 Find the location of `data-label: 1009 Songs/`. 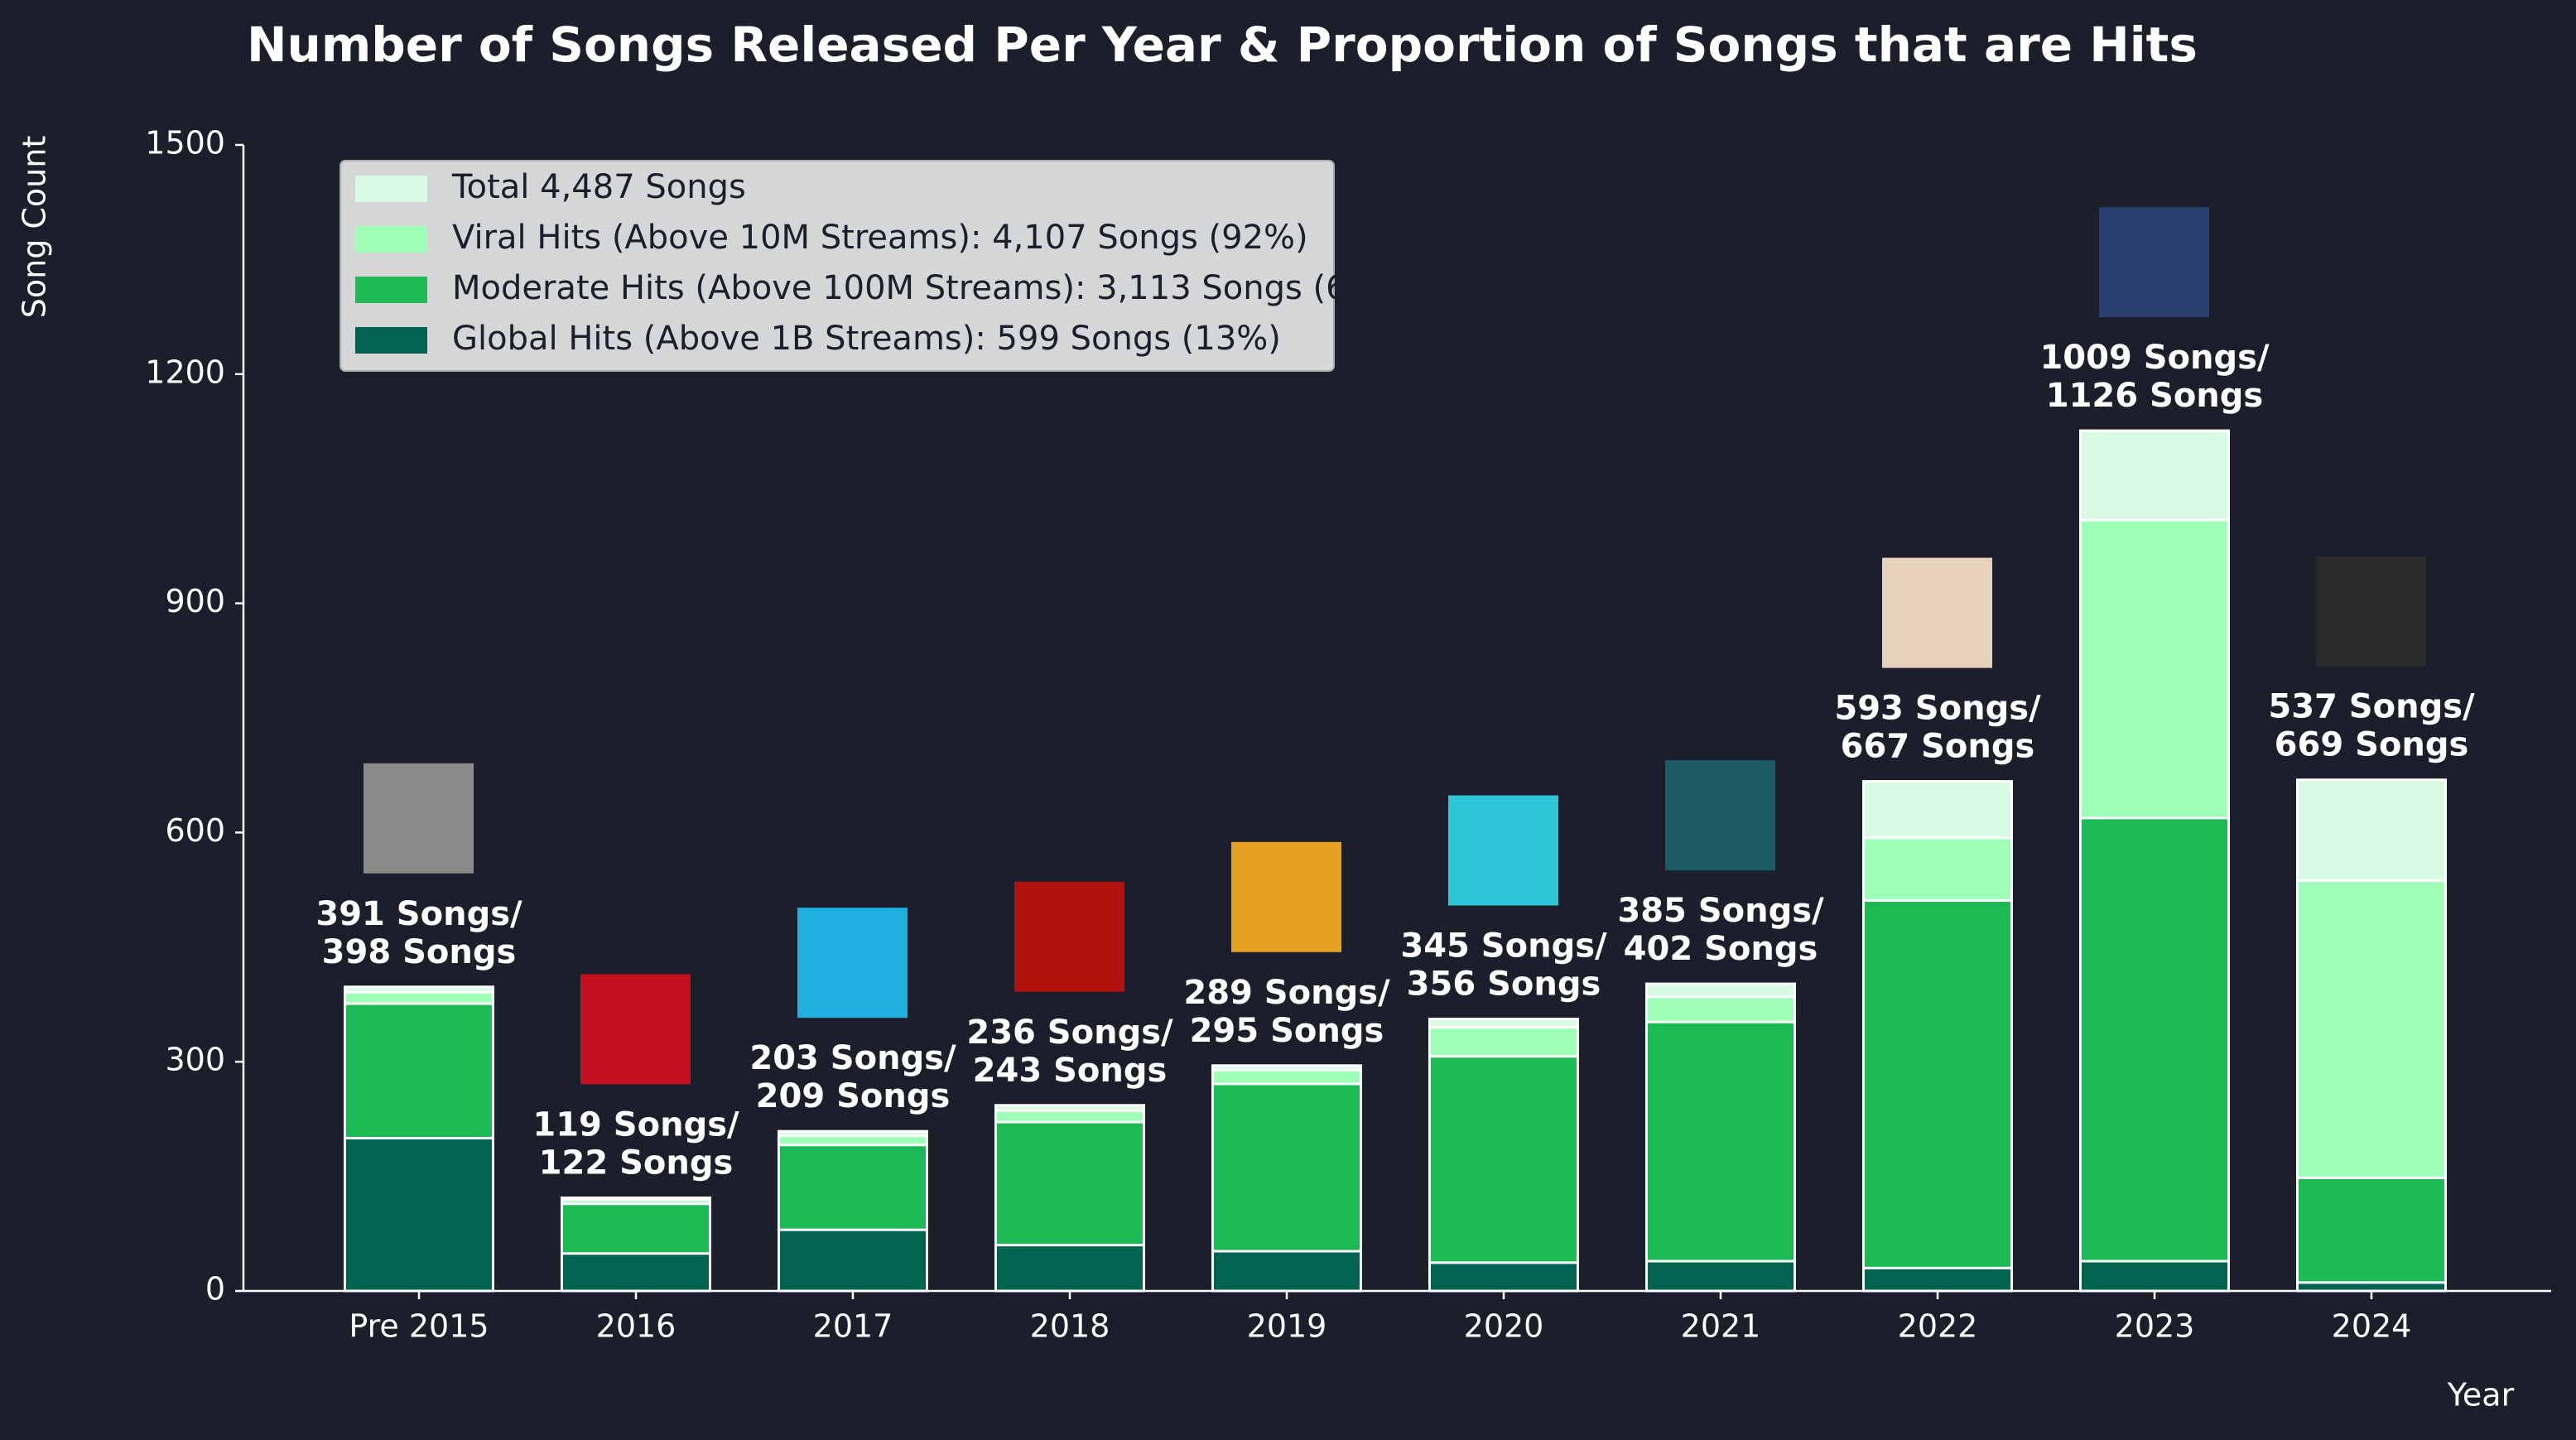

data-label: 1009 Songs/ is located at coordinates (2154, 358).